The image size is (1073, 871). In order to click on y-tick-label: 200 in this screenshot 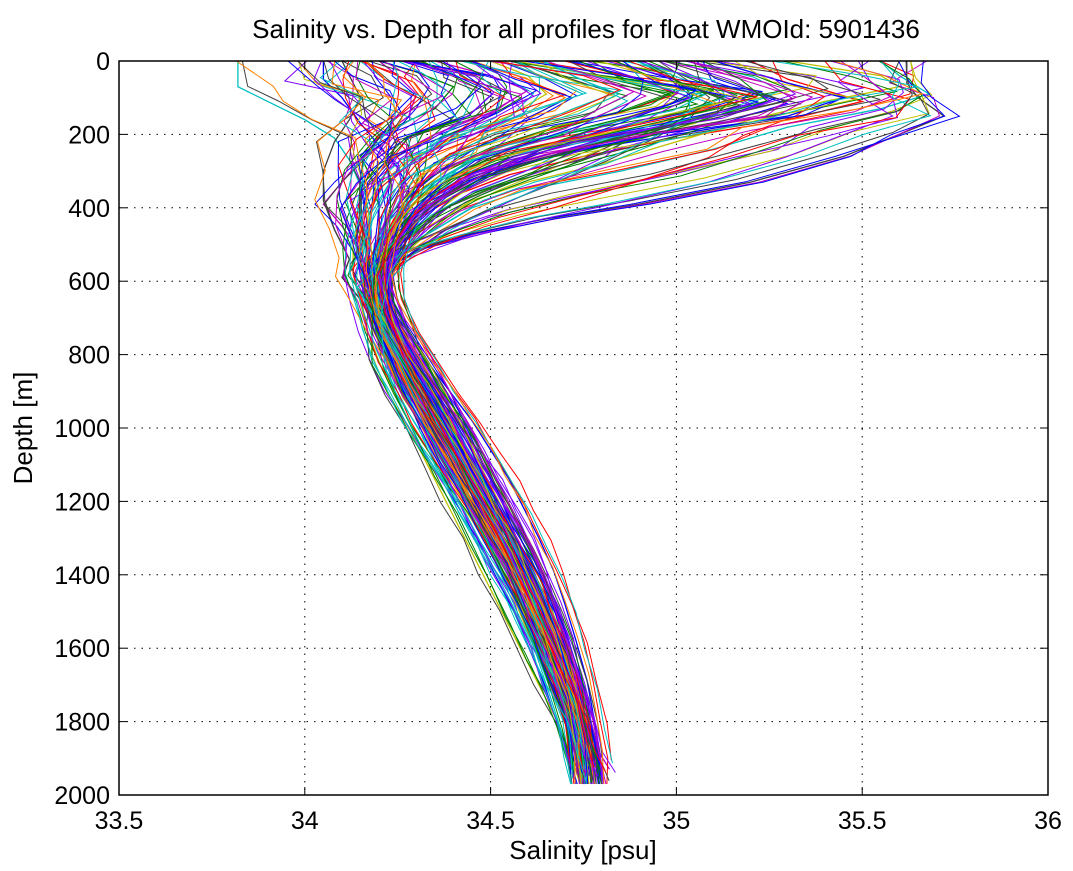, I will do `click(89, 135)`.